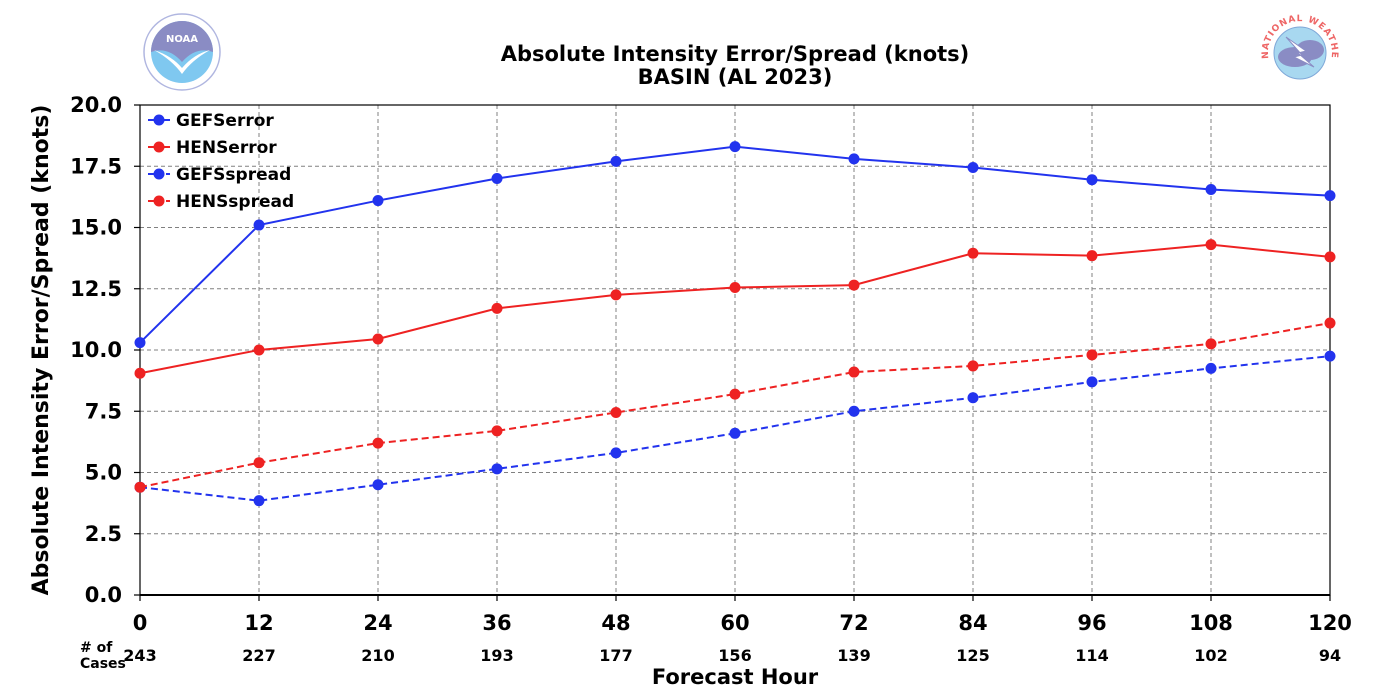 This screenshot has width=1400, height=700. What do you see at coordinates (182, 52) in the screenshot?
I see `noaa-logo: NOAA` at bounding box center [182, 52].